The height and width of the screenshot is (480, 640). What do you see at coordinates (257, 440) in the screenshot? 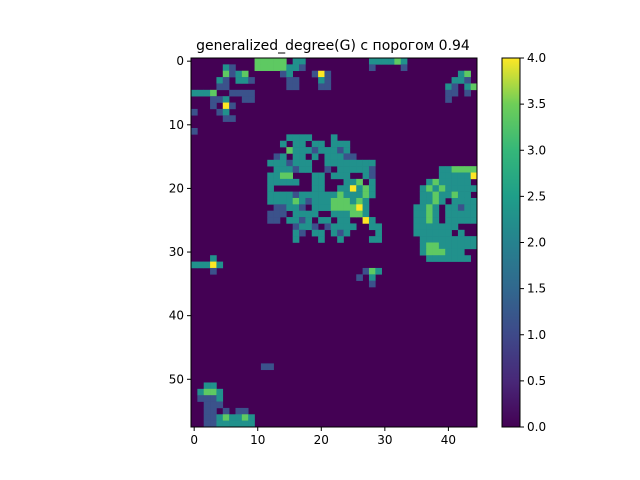
I see `x-tick-label: 10` at bounding box center [257, 440].